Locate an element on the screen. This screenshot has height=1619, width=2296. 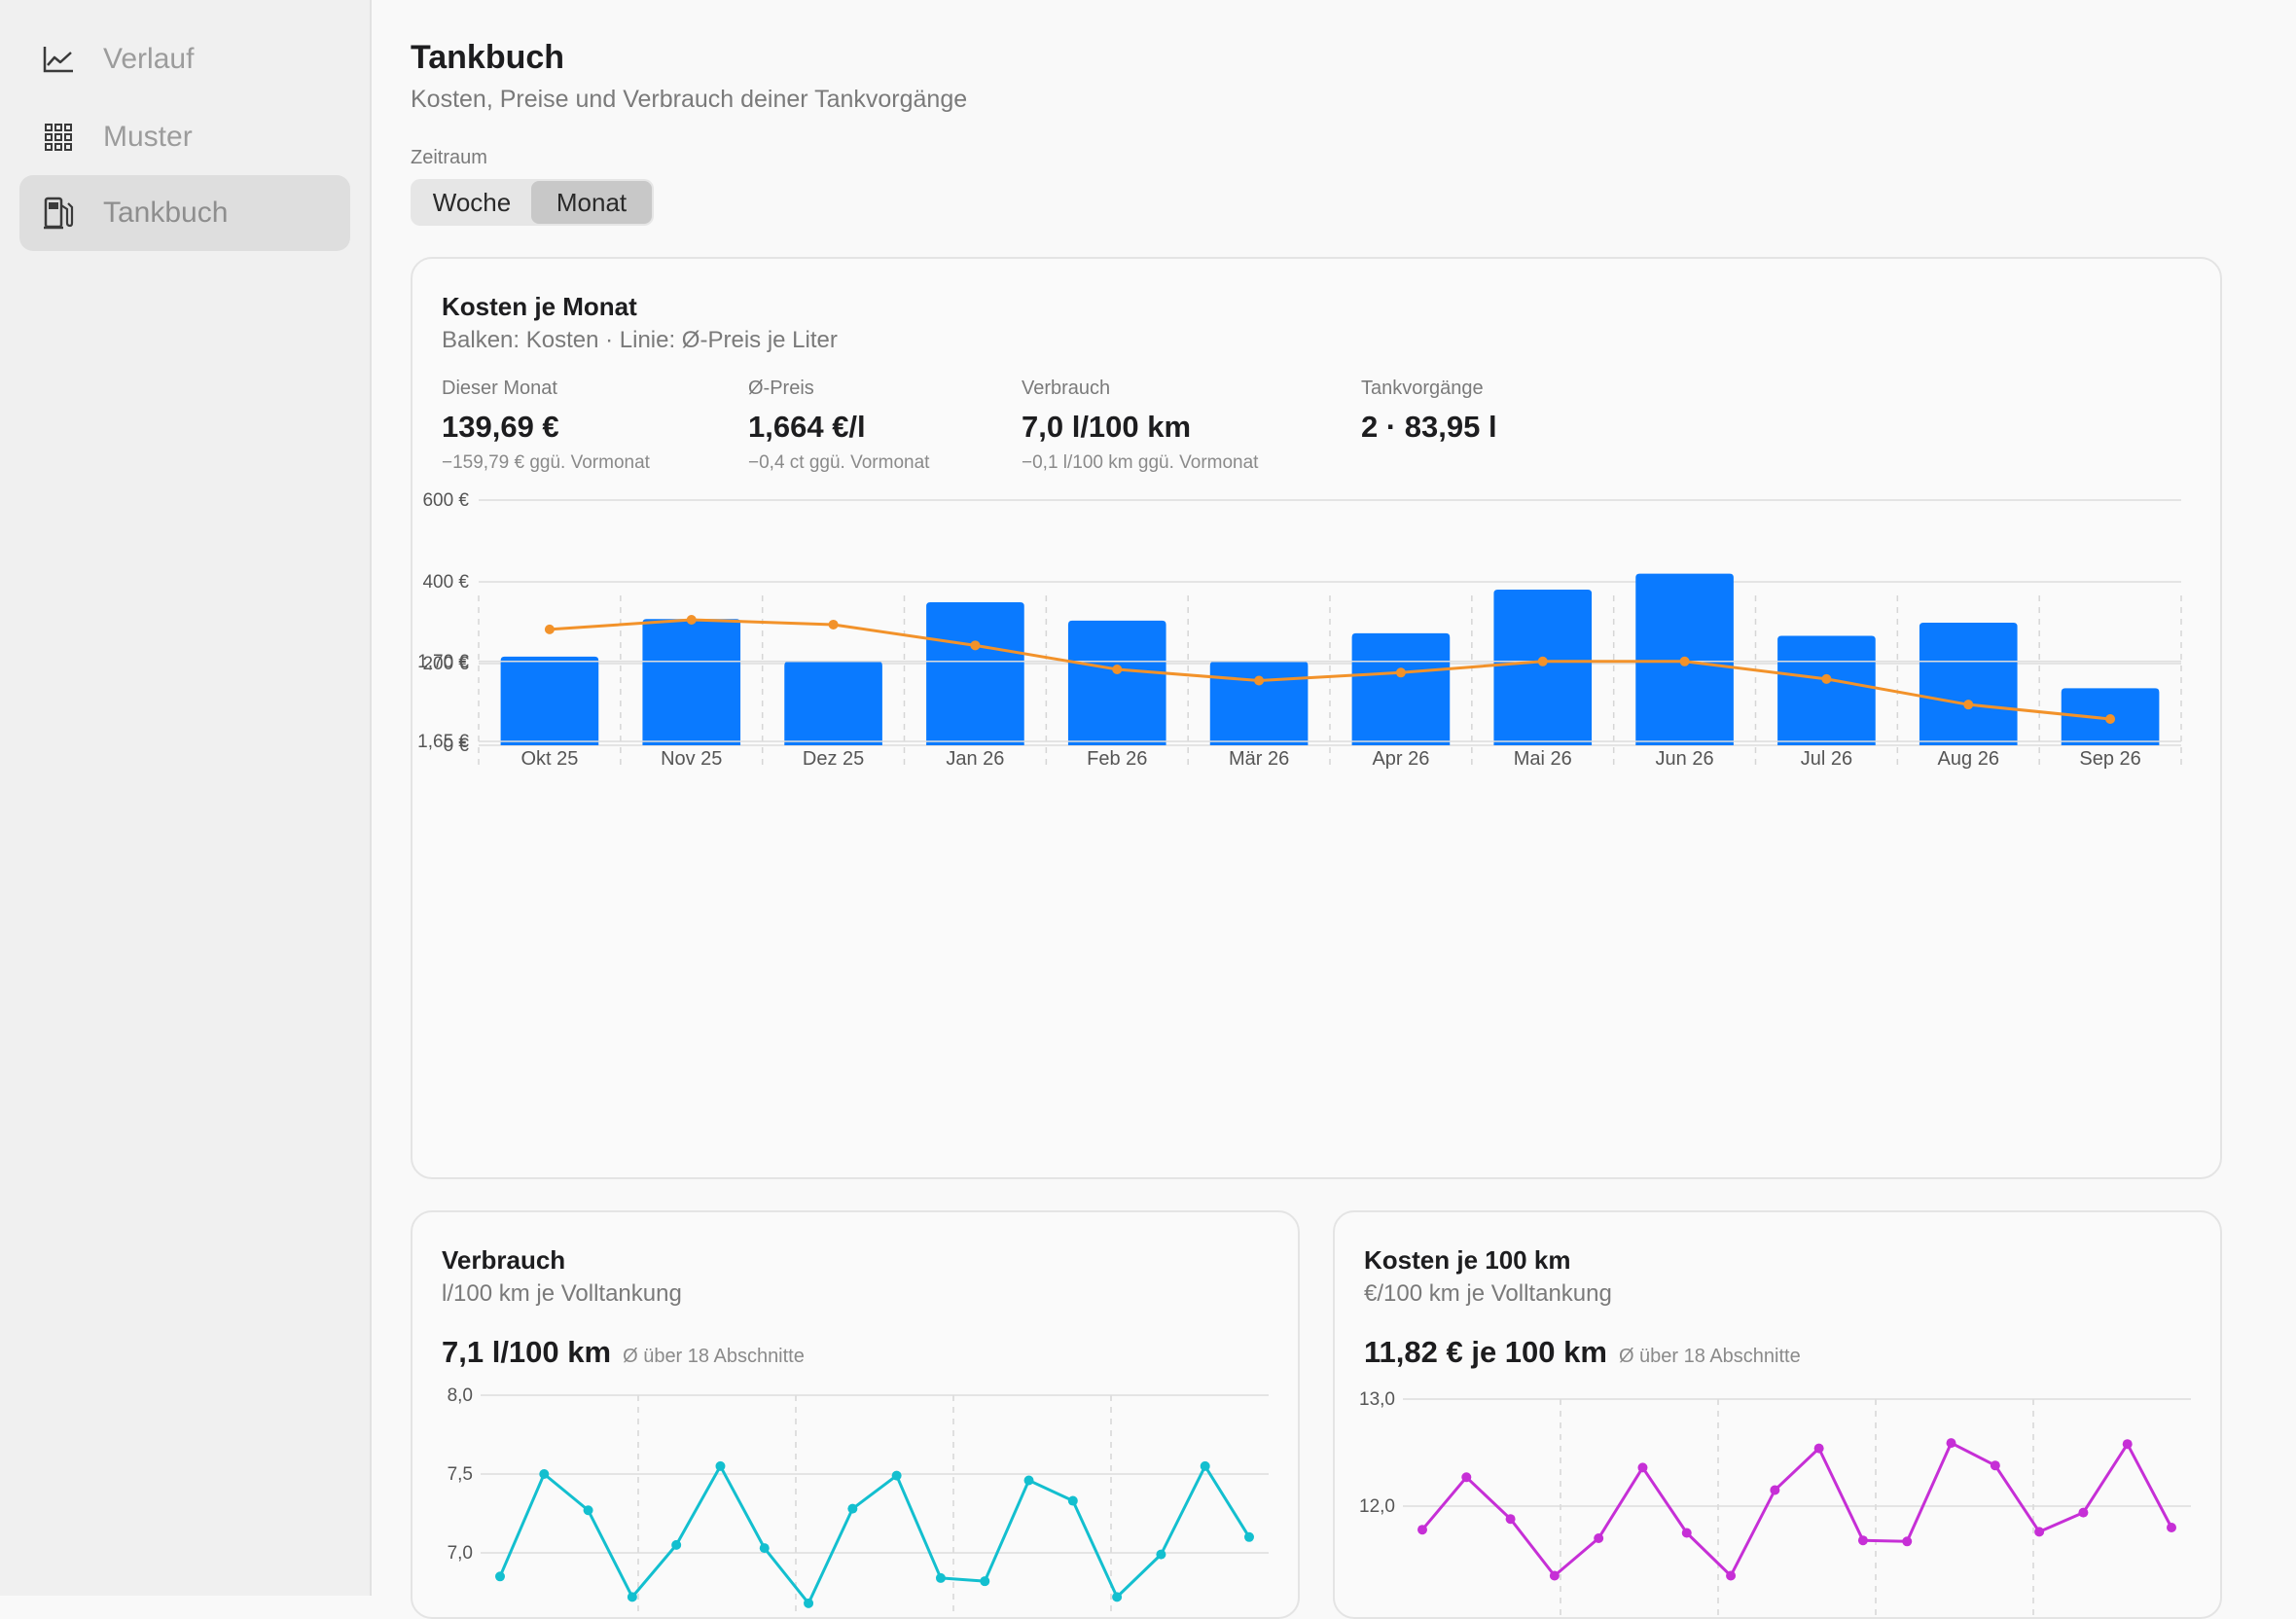
kpi-value: 139,69 € is located at coordinates (501, 427).